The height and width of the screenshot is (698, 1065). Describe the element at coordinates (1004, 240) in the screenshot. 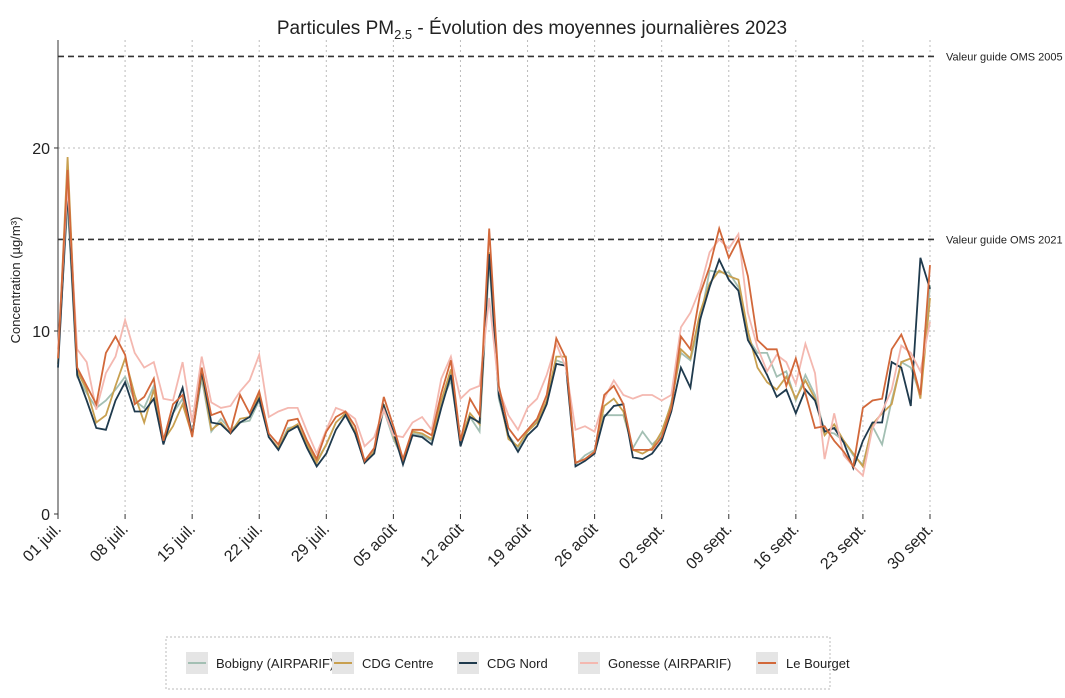

I see `reference-label: Valeur guide OMS 2021` at that location.